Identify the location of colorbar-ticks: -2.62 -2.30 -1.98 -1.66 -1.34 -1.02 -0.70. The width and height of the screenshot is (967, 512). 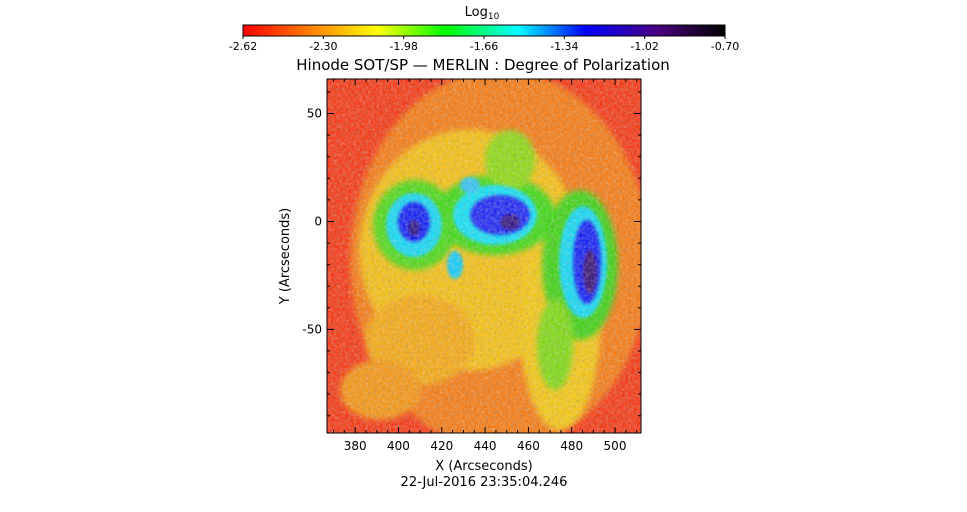
(484, 44).